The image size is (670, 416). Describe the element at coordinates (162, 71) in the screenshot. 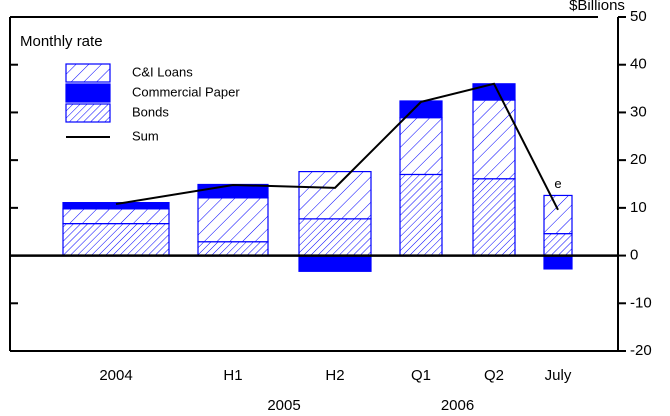

I see `legend-label: C&I Loans` at that location.